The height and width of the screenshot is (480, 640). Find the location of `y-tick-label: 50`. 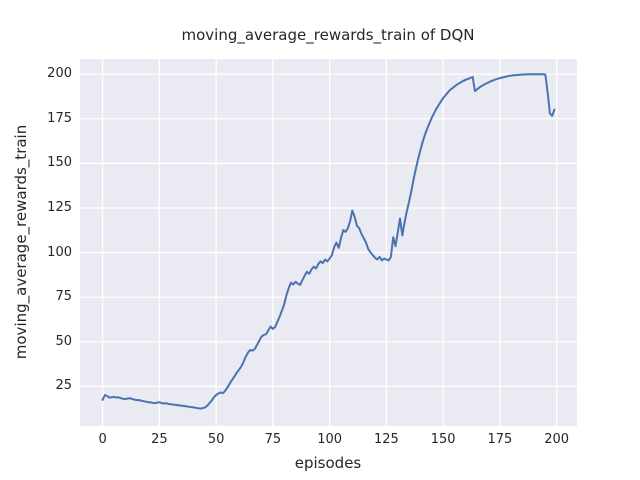

y-tick-label: 50 is located at coordinates (63, 341).